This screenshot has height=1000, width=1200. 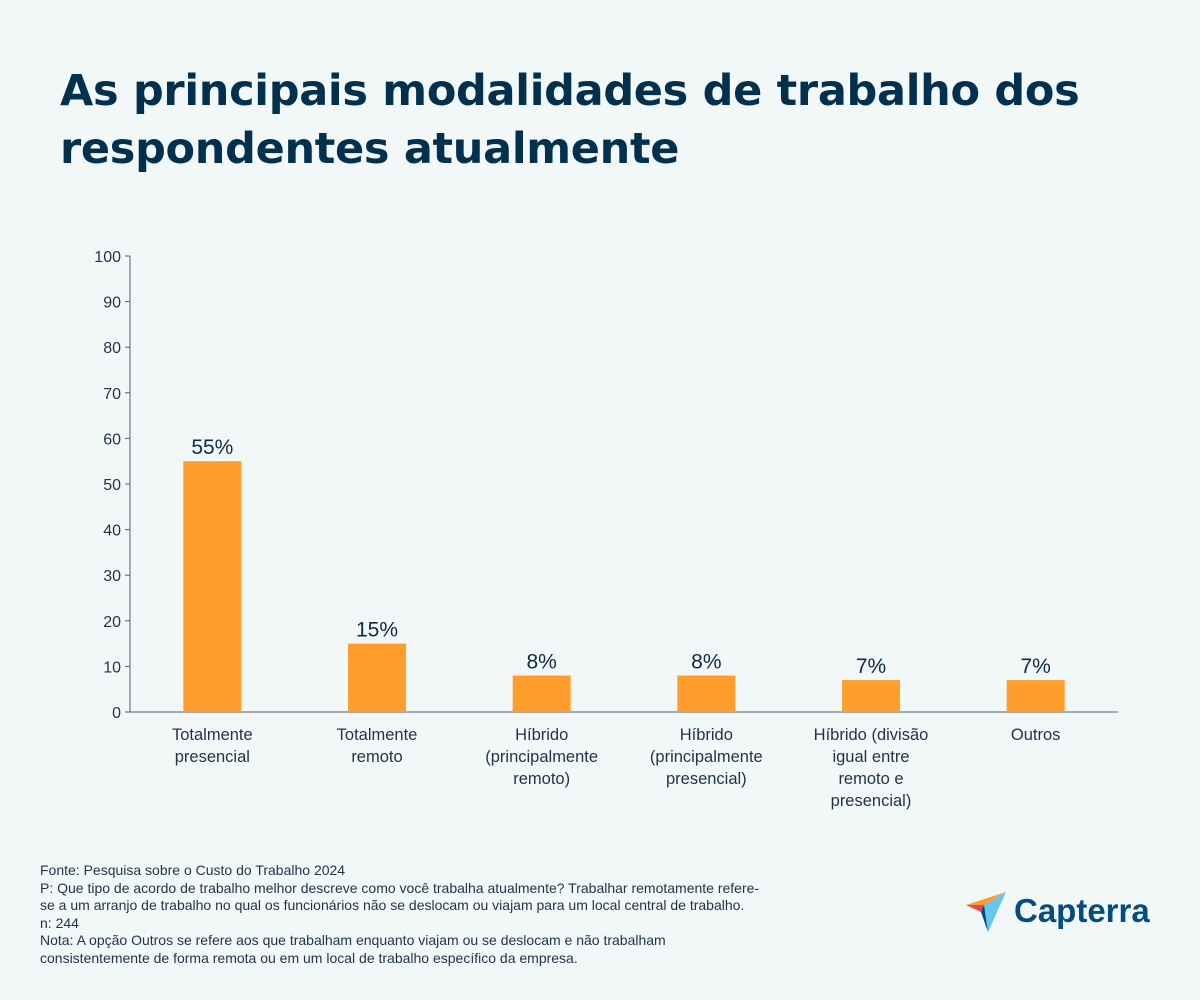 What do you see at coordinates (986, 912) in the screenshot?
I see `capterra-arrow-logo-icon` at bounding box center [986, 912].